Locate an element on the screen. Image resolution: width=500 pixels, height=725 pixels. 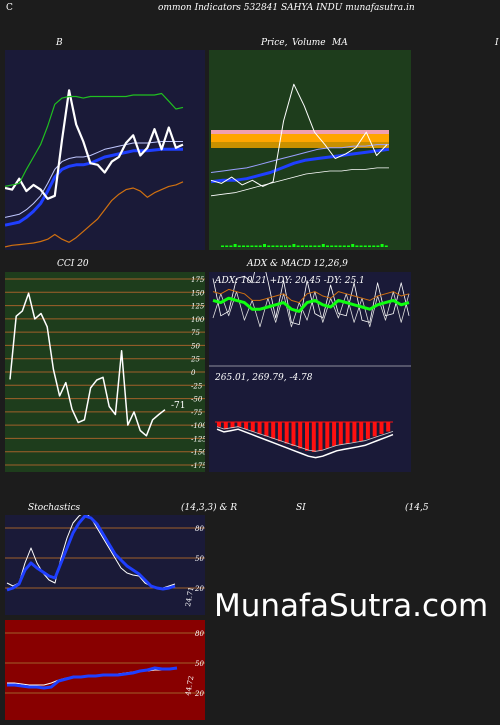
rsi-last-value: 44.72 is located at coordinates (189, 685).